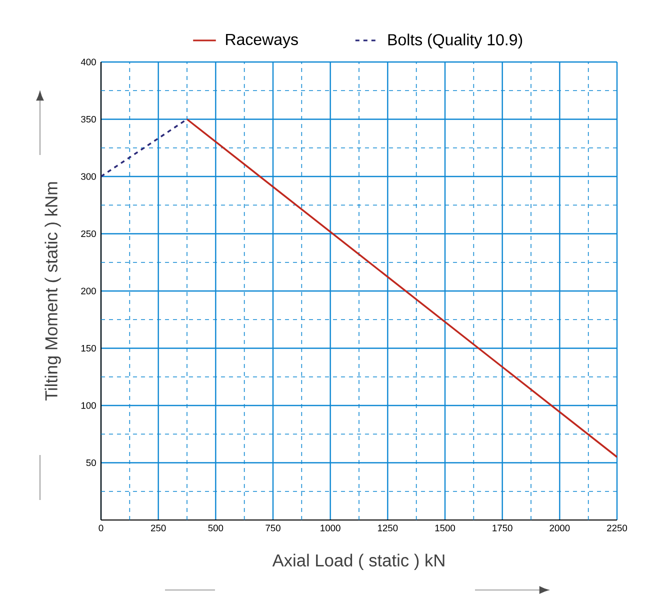  Describe the element at coordinates (502, 528) in the screenshot. I see `x-tick-label: 1750` at that location.